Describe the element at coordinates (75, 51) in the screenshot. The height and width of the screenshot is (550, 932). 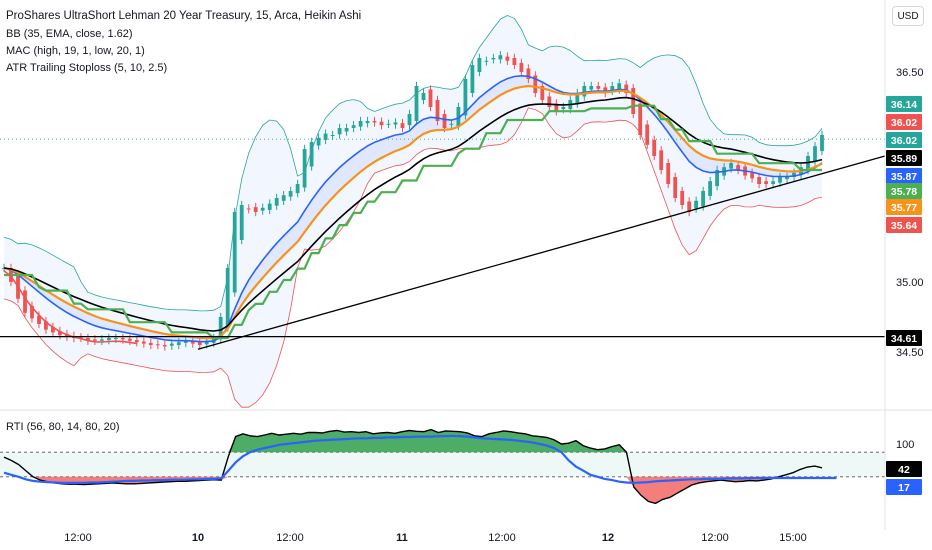
I see `indicator-mac: MAC (high, 19, 1, low, 20, 1)` at that location.